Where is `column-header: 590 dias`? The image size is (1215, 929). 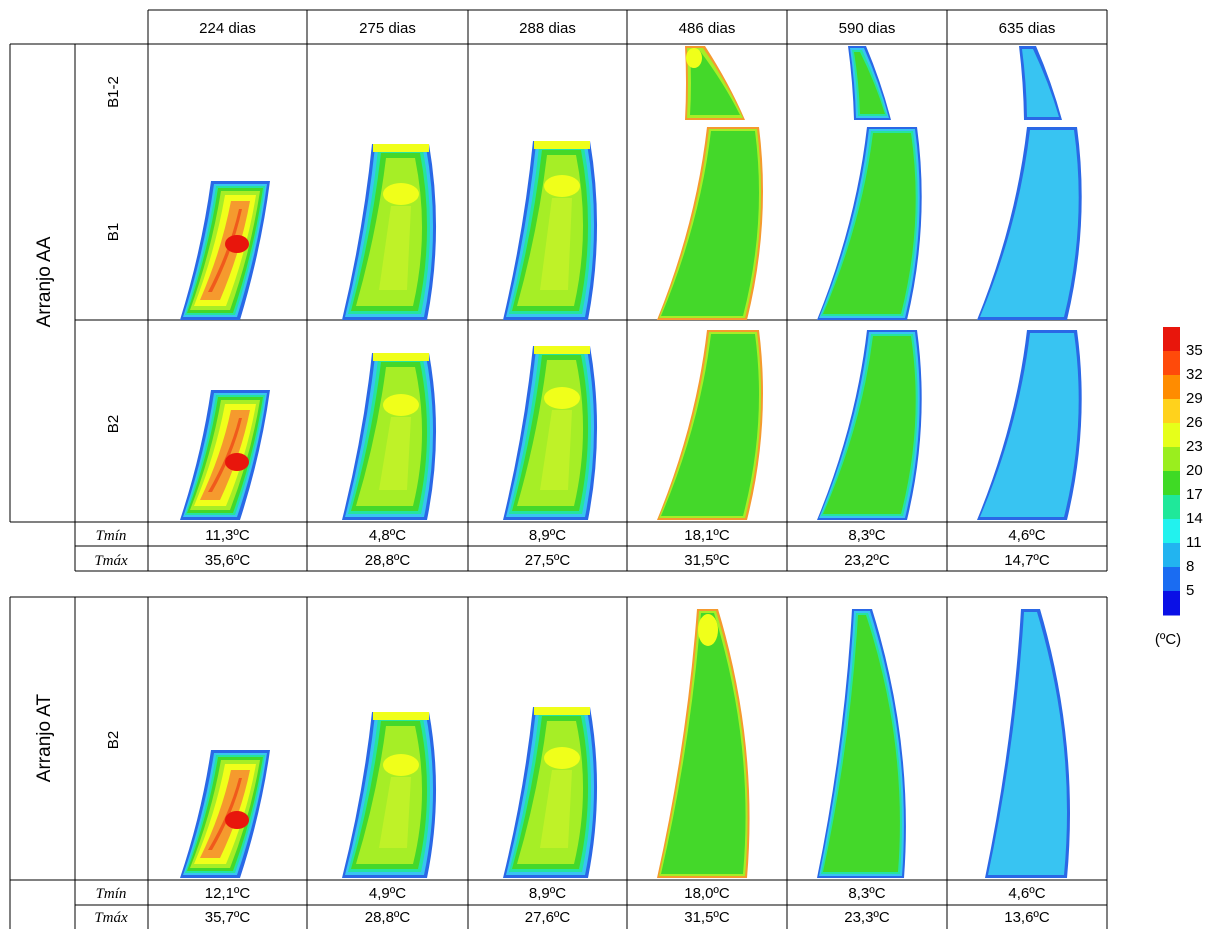
column-header: 590 dias is located at coordinates (867, 28).